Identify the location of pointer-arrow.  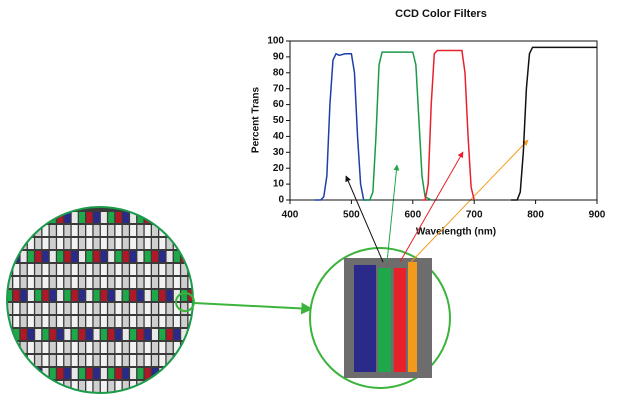
(469, 201).